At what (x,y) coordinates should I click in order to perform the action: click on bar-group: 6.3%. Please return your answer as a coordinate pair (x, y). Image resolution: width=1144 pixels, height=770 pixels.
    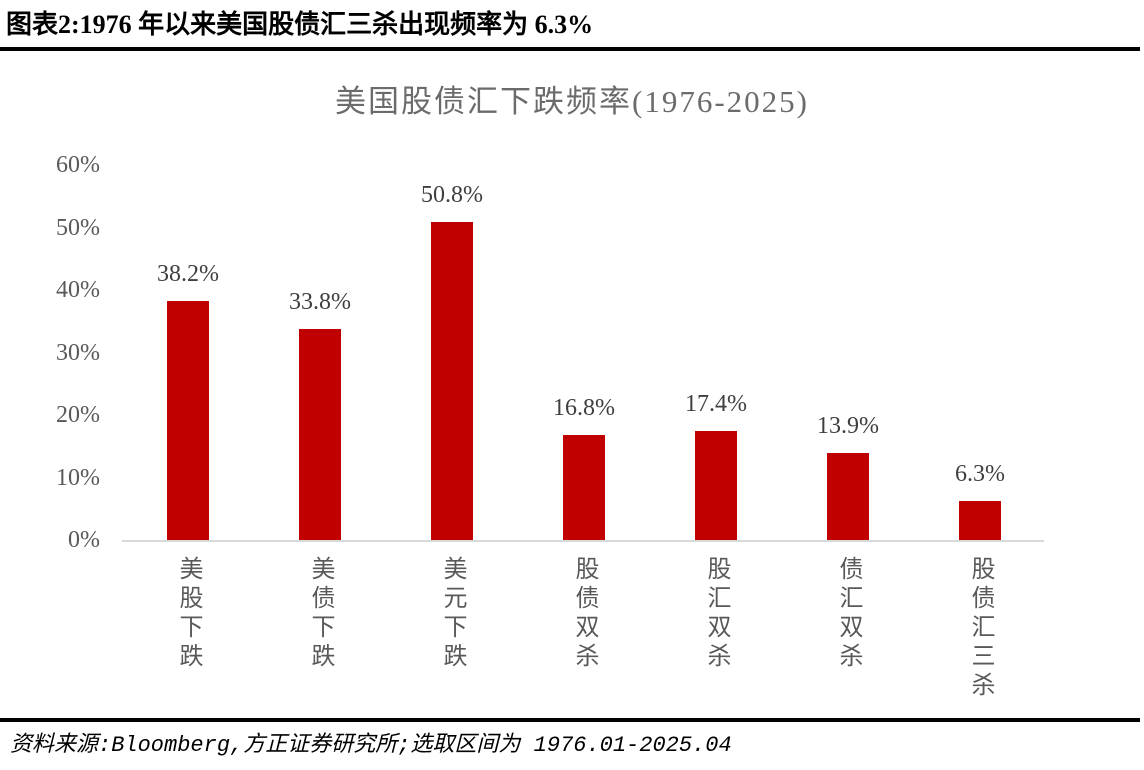
    Looking at the image, I should click on (980, 352).